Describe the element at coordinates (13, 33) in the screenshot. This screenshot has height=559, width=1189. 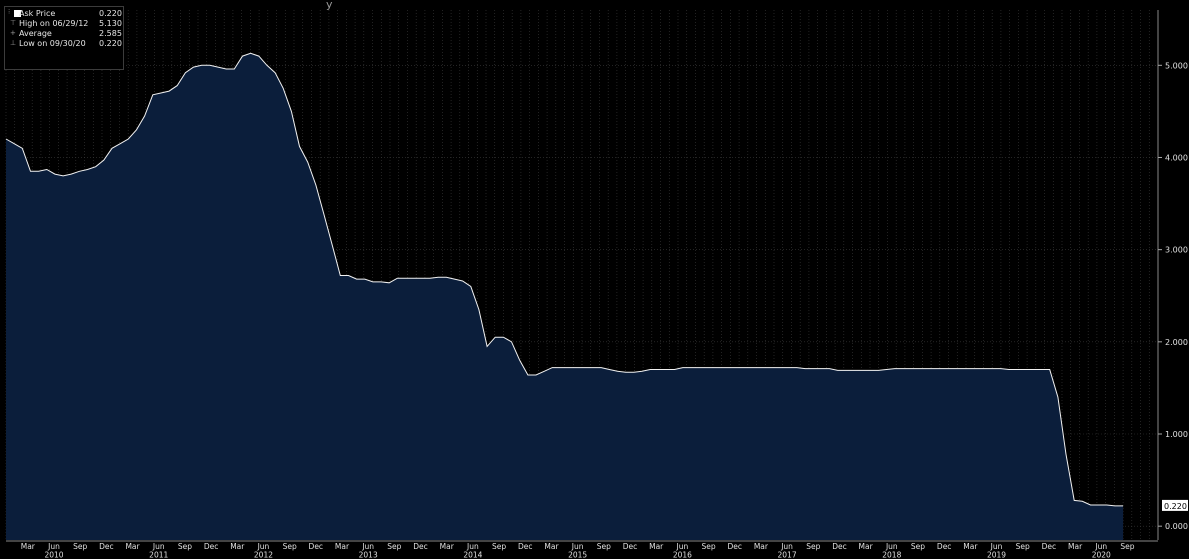
I see `average-marker-icon: +` at that location.